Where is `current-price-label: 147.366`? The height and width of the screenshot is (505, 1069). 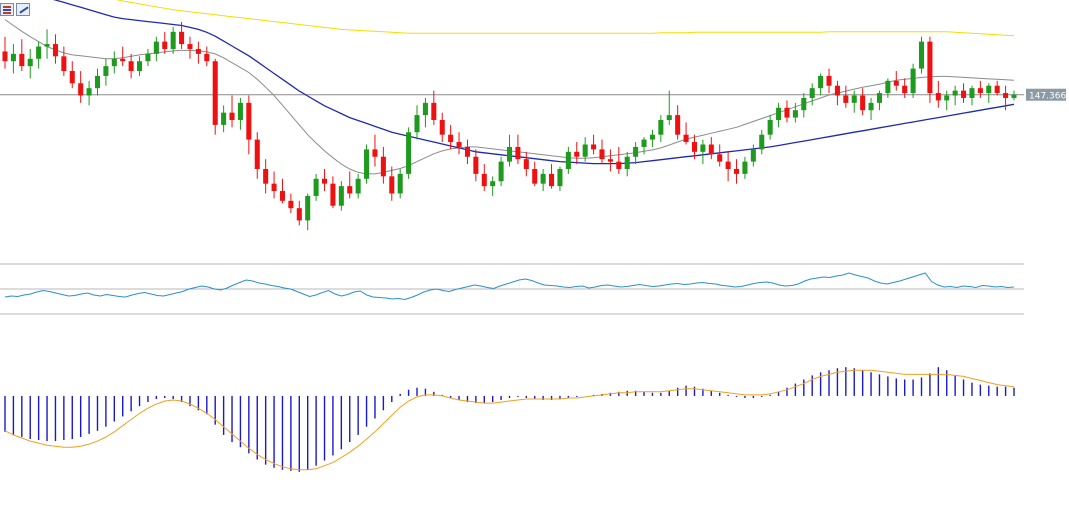
current-price-label: 147.366 is located at coordinates (1047, 97).